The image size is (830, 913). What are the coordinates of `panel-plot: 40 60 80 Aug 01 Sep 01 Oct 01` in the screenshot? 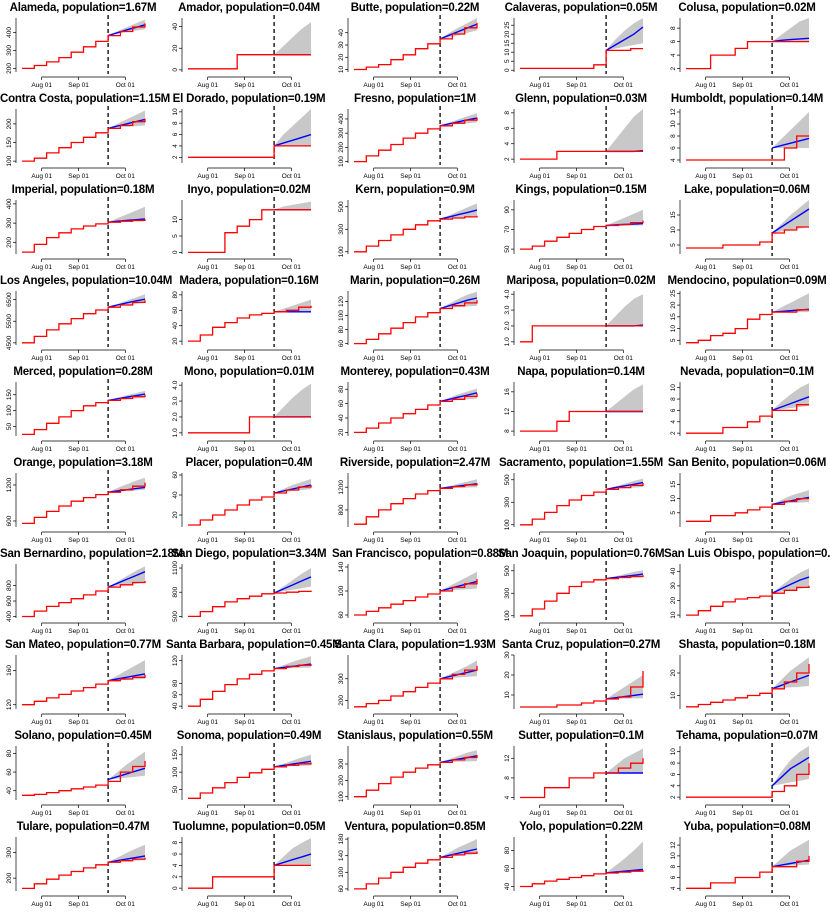 It's located at (76, 780).